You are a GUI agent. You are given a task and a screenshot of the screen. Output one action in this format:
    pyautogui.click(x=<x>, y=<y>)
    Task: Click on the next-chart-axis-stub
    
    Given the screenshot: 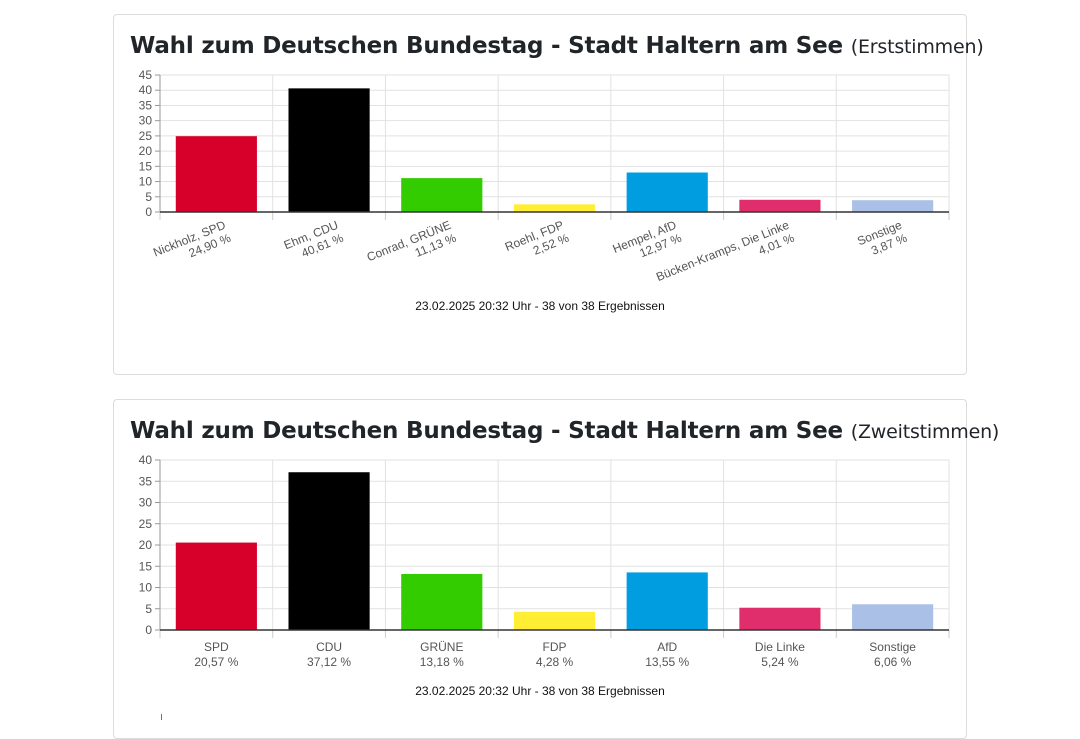 What is the action you would take?
    pyautogui.click(x=161, y=717)
    